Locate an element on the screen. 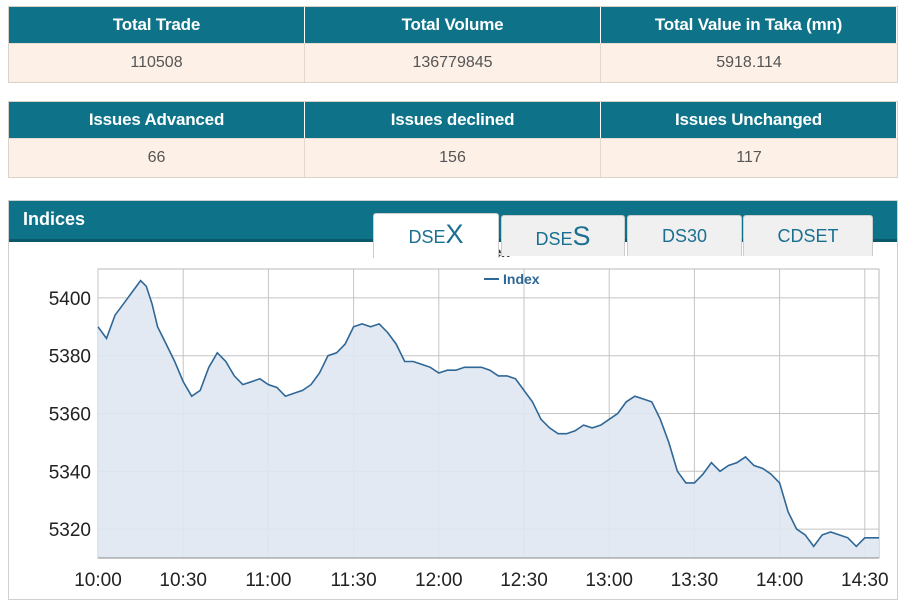 The width and height of the screenshot is (900, 600). x-tick-label: 11:00 is located at coordinates (268, 580).